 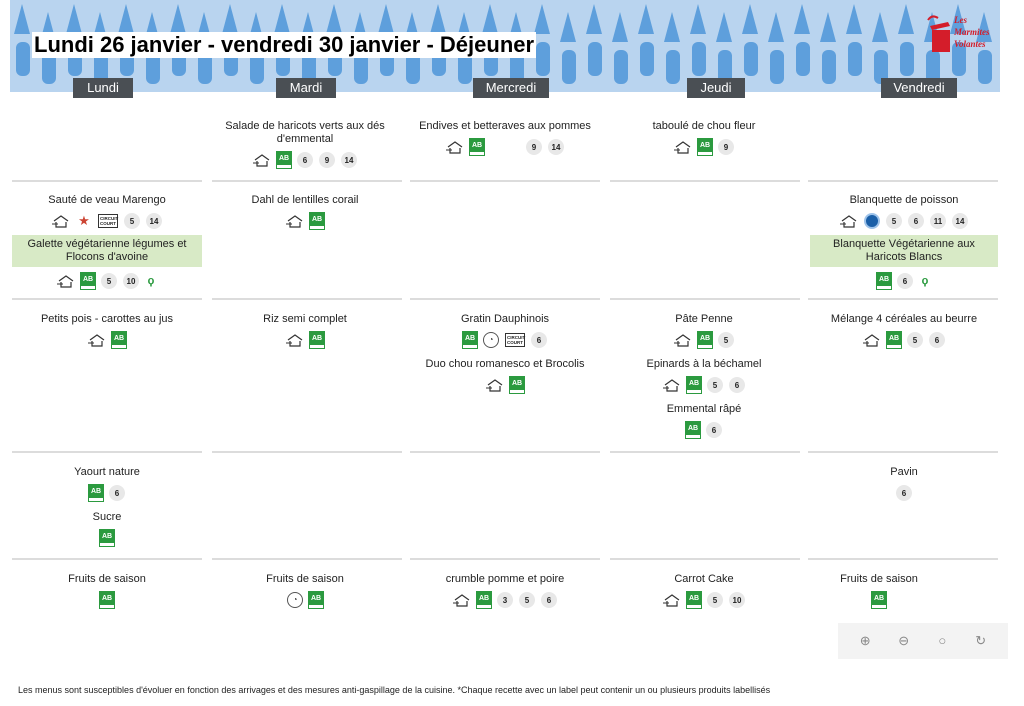 I want to click on dish-name: crumble pomme et poire, so click(x=505, y=579).